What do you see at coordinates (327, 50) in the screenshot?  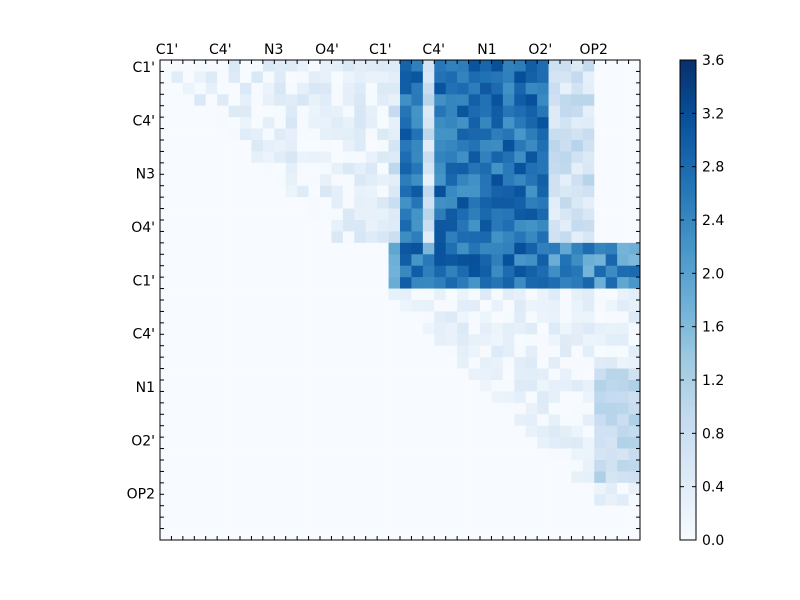 I see `x-tick-label: O4'` at bounding box center [327, 50].